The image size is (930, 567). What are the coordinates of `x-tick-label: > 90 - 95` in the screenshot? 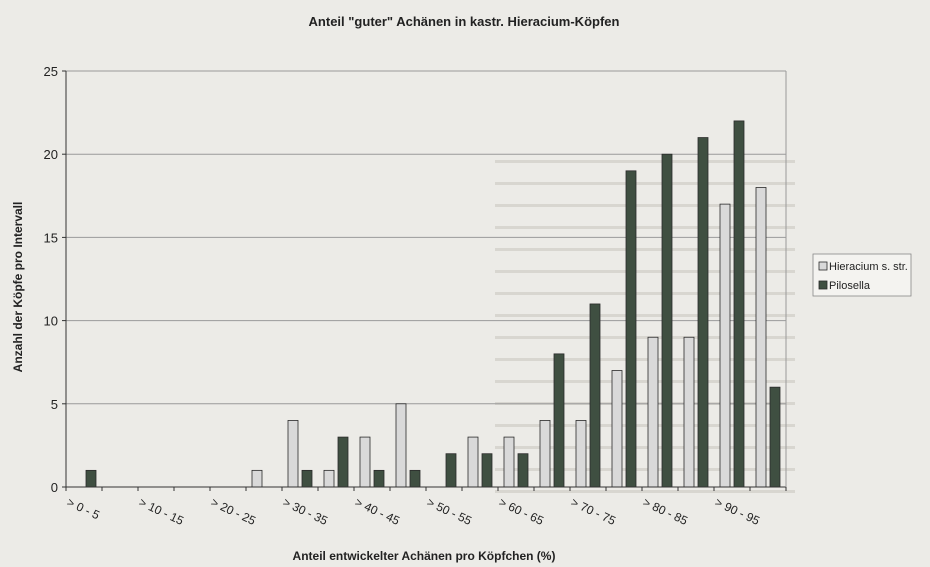 It's located at (737, 511).